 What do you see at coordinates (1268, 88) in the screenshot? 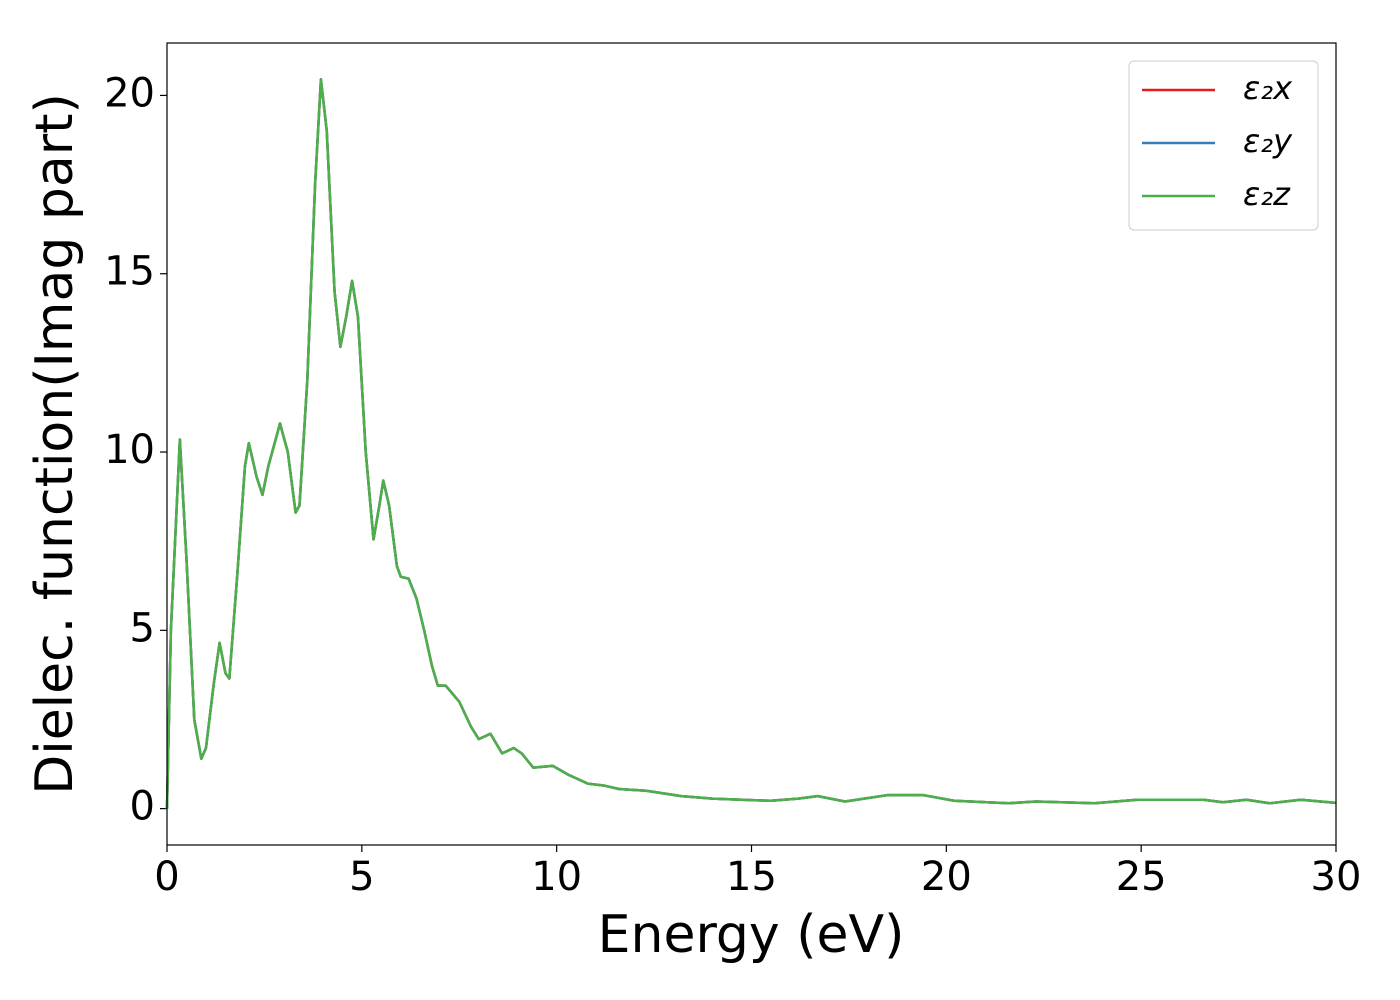
I see `legend-label: ε₂x` at bounding box center [1268, 88].